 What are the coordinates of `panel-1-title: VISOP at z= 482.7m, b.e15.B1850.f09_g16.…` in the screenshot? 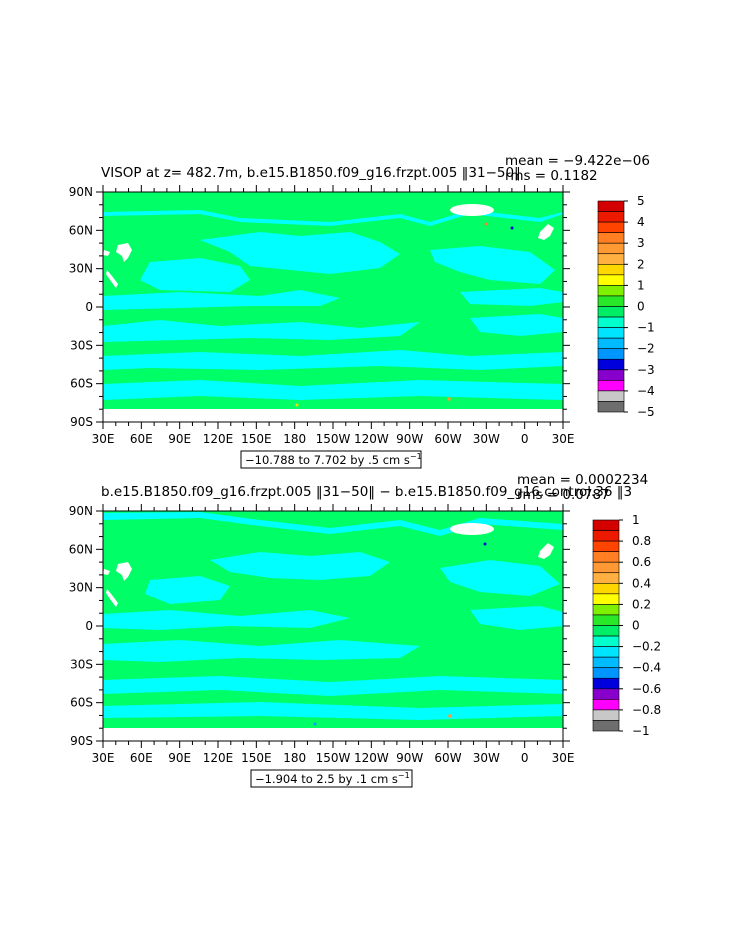 It's located at (311, 173).